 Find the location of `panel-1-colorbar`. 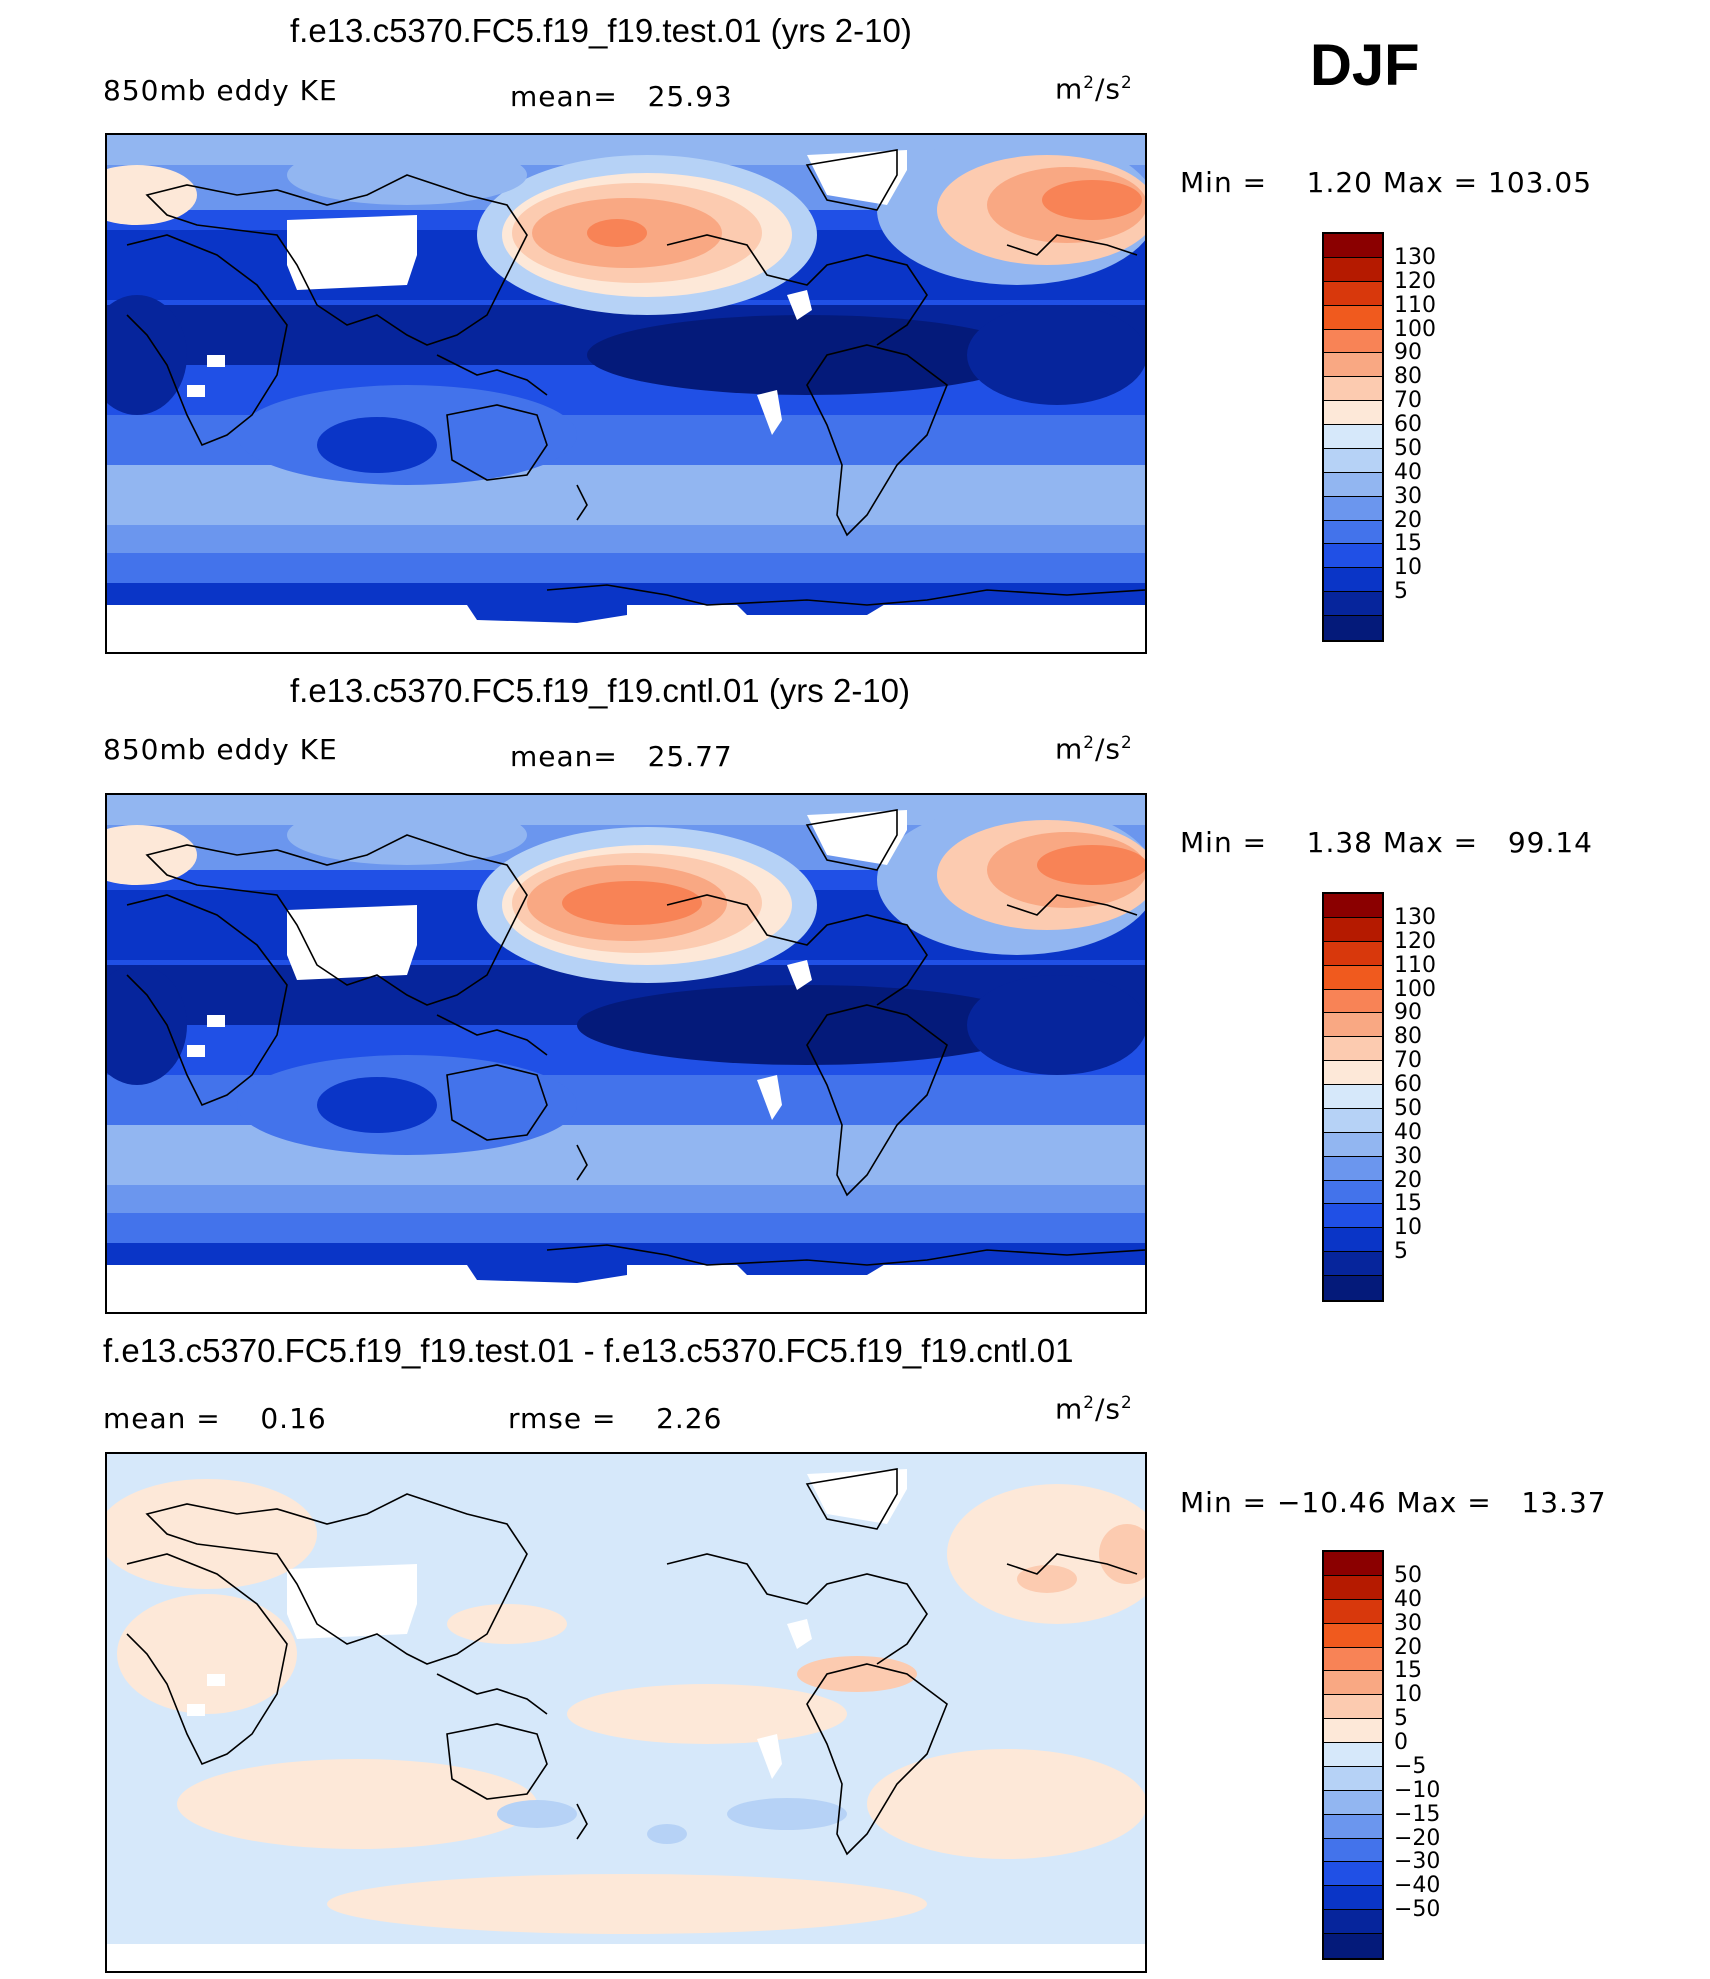

panel-1-colorbar is located at coordinates (1353, 437).